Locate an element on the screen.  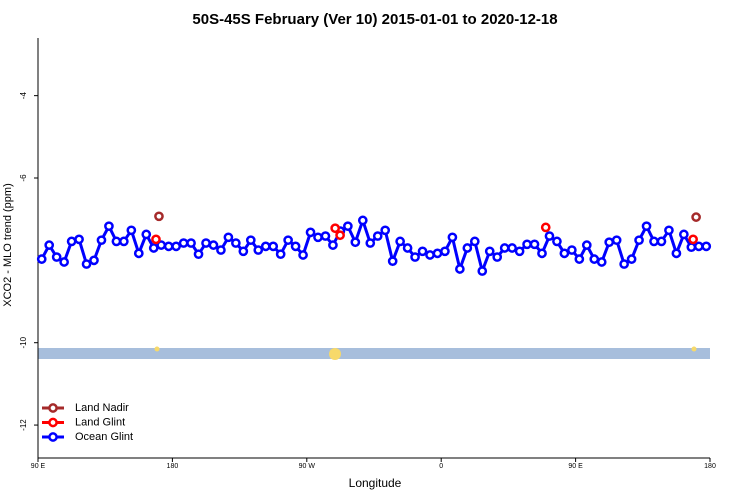
legend-label: Land Glint is located at coordinates (100, 422).